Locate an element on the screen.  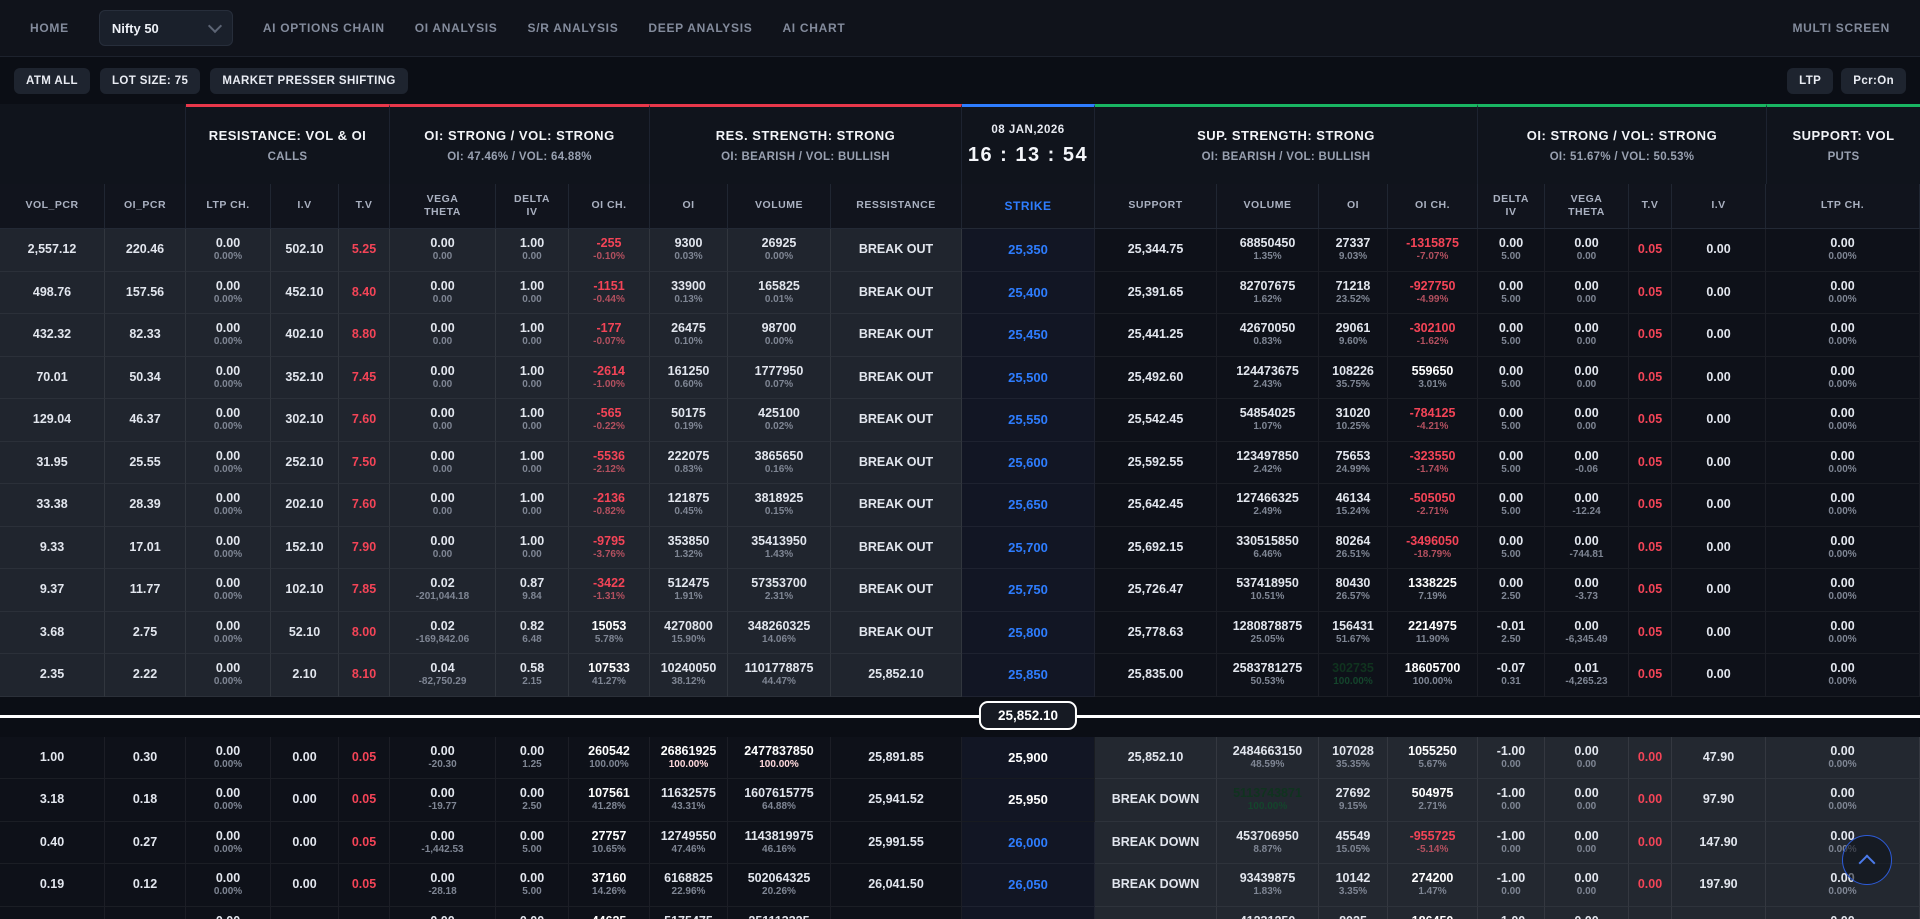
cell-value: 252.10 is located at coordinates (304, 461).